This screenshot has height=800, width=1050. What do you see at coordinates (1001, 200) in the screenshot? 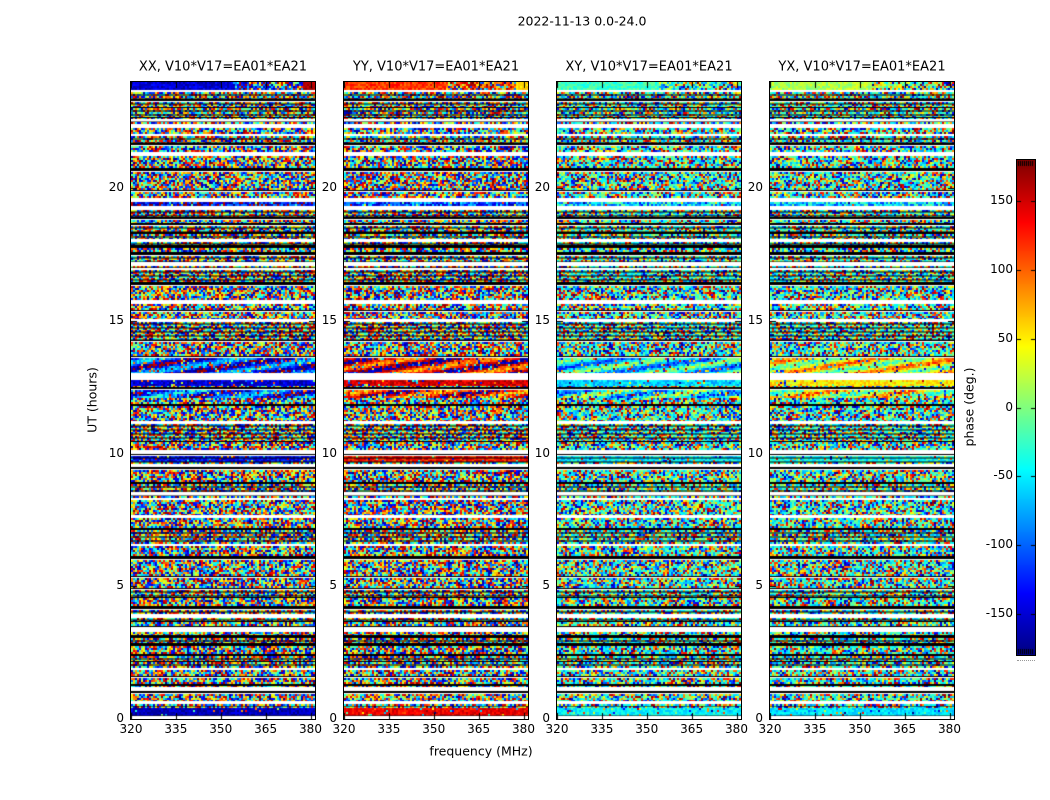
I see `colorbar-tick-label: 150` at bounding box center [1001, 200].